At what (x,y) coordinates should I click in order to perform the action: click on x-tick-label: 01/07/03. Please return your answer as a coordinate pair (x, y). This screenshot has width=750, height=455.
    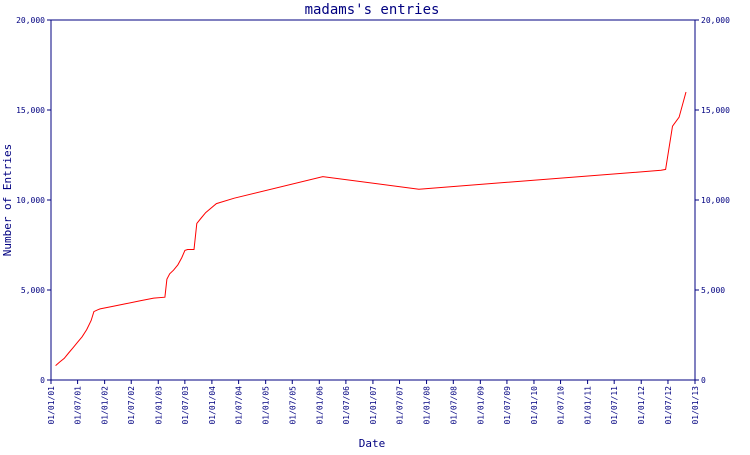
    Looking at the image, I should click on (185, 405).